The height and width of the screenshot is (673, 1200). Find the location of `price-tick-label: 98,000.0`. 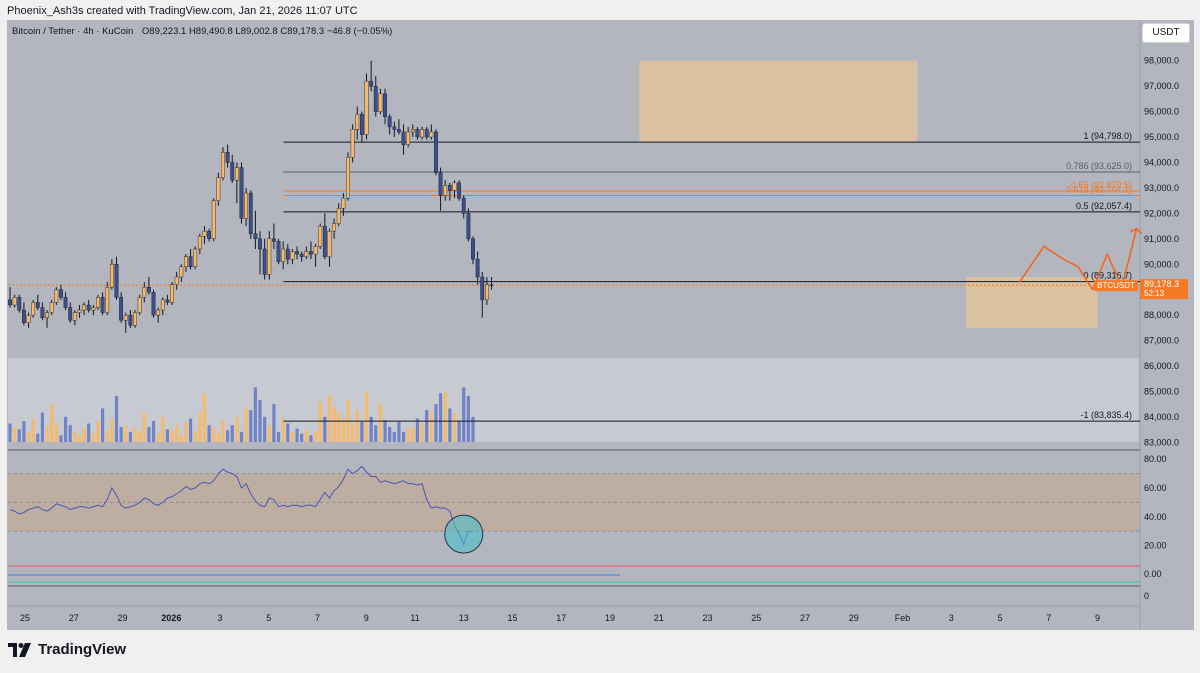

price-tick-label: 98,000.0 is located at coordinates (1161, 61).